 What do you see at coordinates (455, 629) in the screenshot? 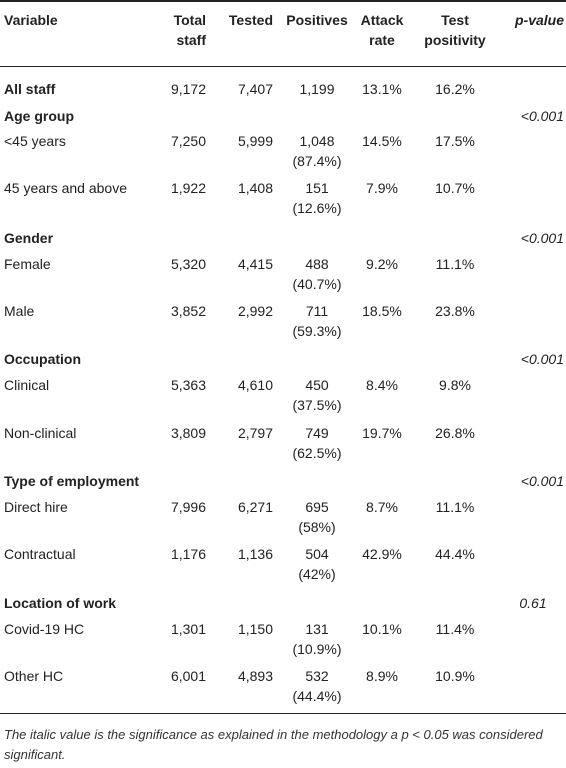
I see `cell-test-positivity: 11.4%` at bounding box center [455, 629].